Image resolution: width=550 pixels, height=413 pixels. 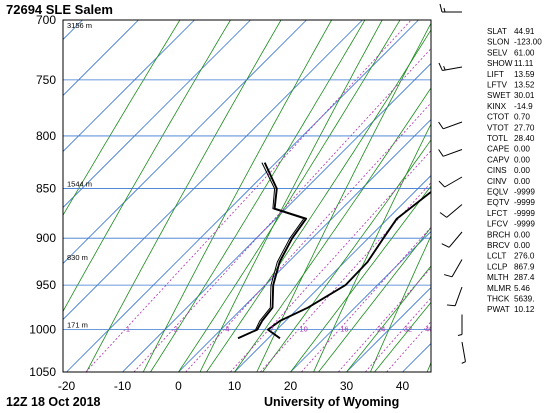 What do you see at coordinates (497, 213) in the screenshot?
I see `index-name: LFCT` at bounding box center [497, 213].